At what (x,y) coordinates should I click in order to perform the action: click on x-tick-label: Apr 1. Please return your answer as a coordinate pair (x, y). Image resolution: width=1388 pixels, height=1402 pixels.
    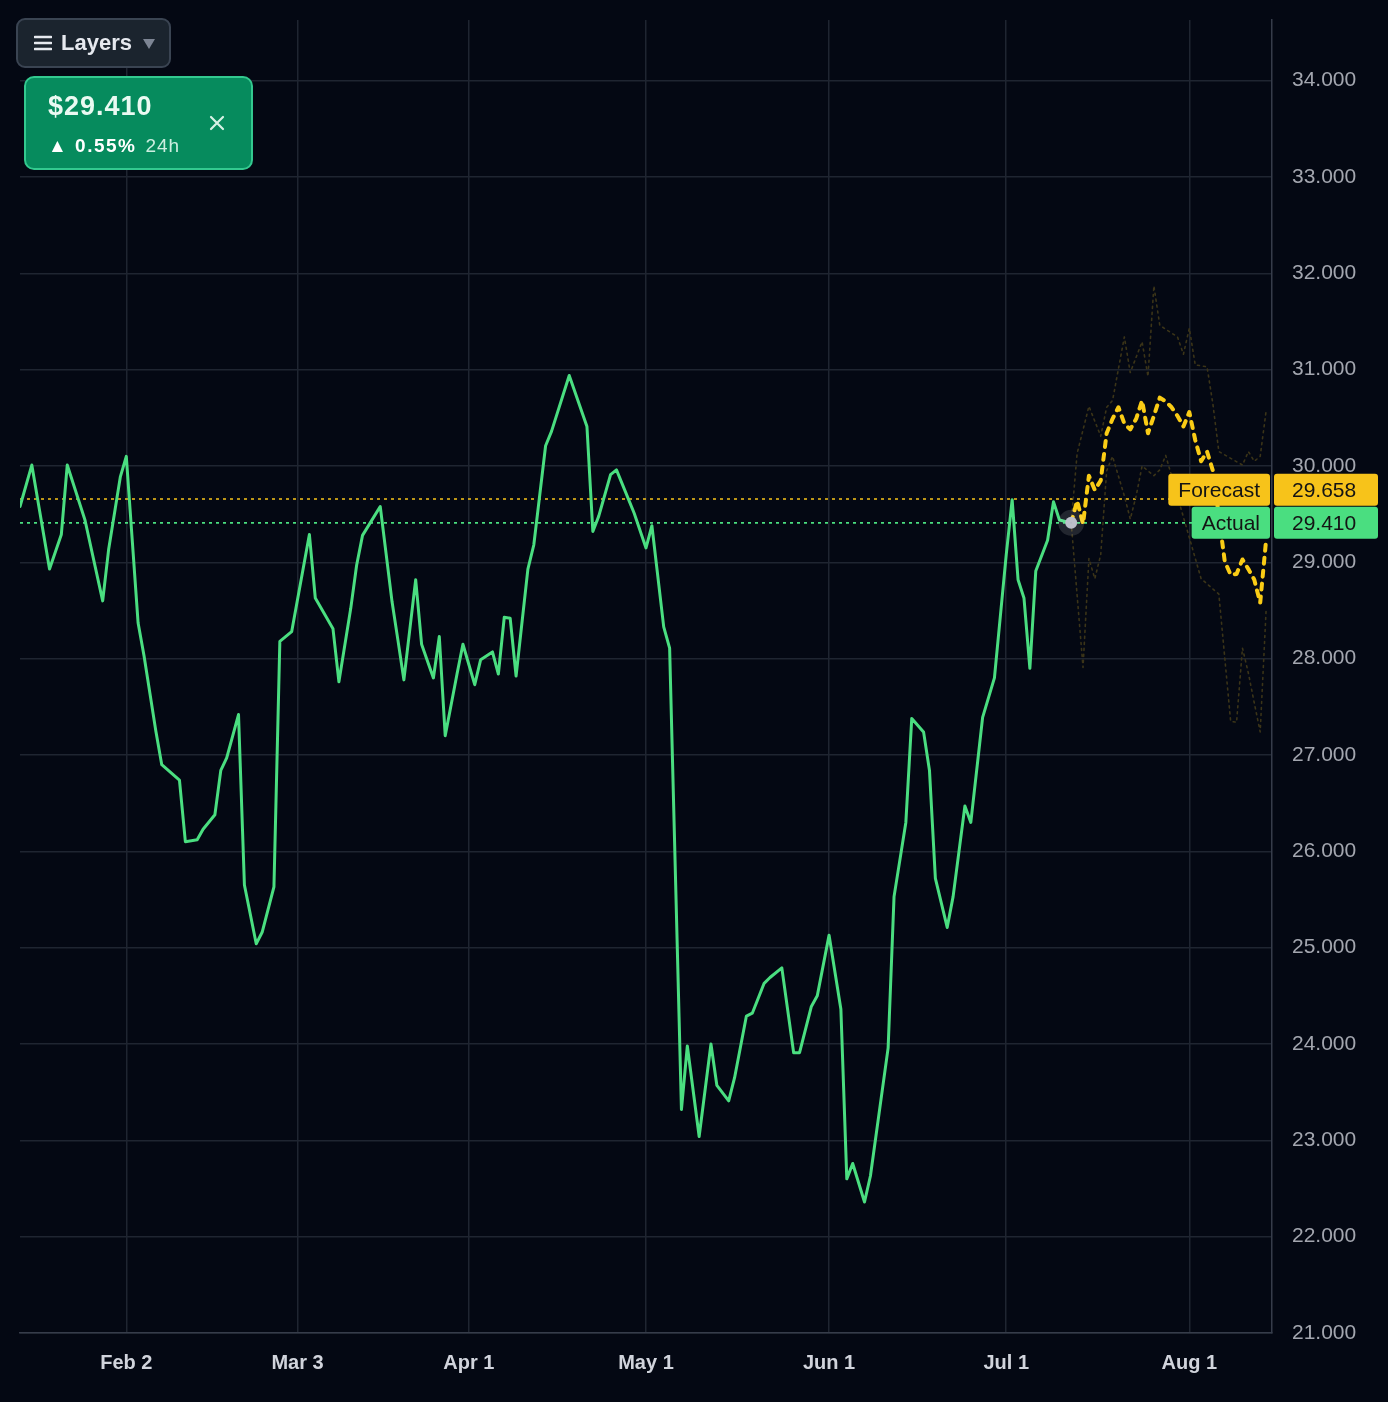
    Looking at the image, I should click on (469, 1361).